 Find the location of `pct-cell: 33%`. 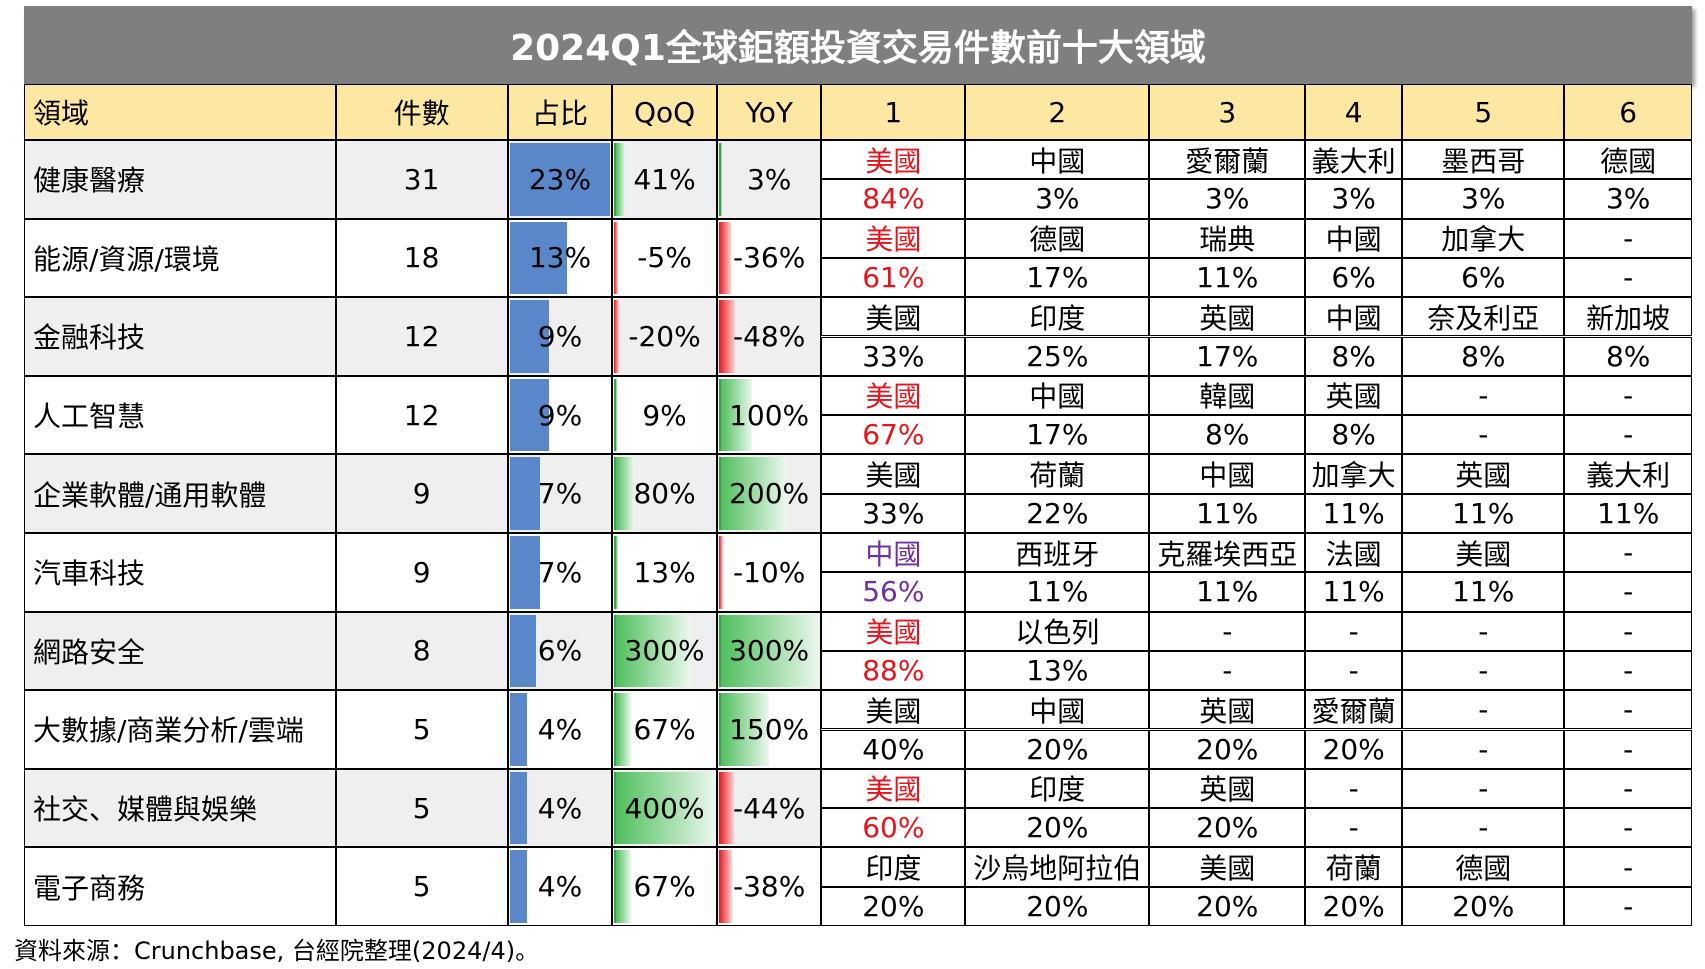

pct-cell: 33% is located at coordinates (893, 513).